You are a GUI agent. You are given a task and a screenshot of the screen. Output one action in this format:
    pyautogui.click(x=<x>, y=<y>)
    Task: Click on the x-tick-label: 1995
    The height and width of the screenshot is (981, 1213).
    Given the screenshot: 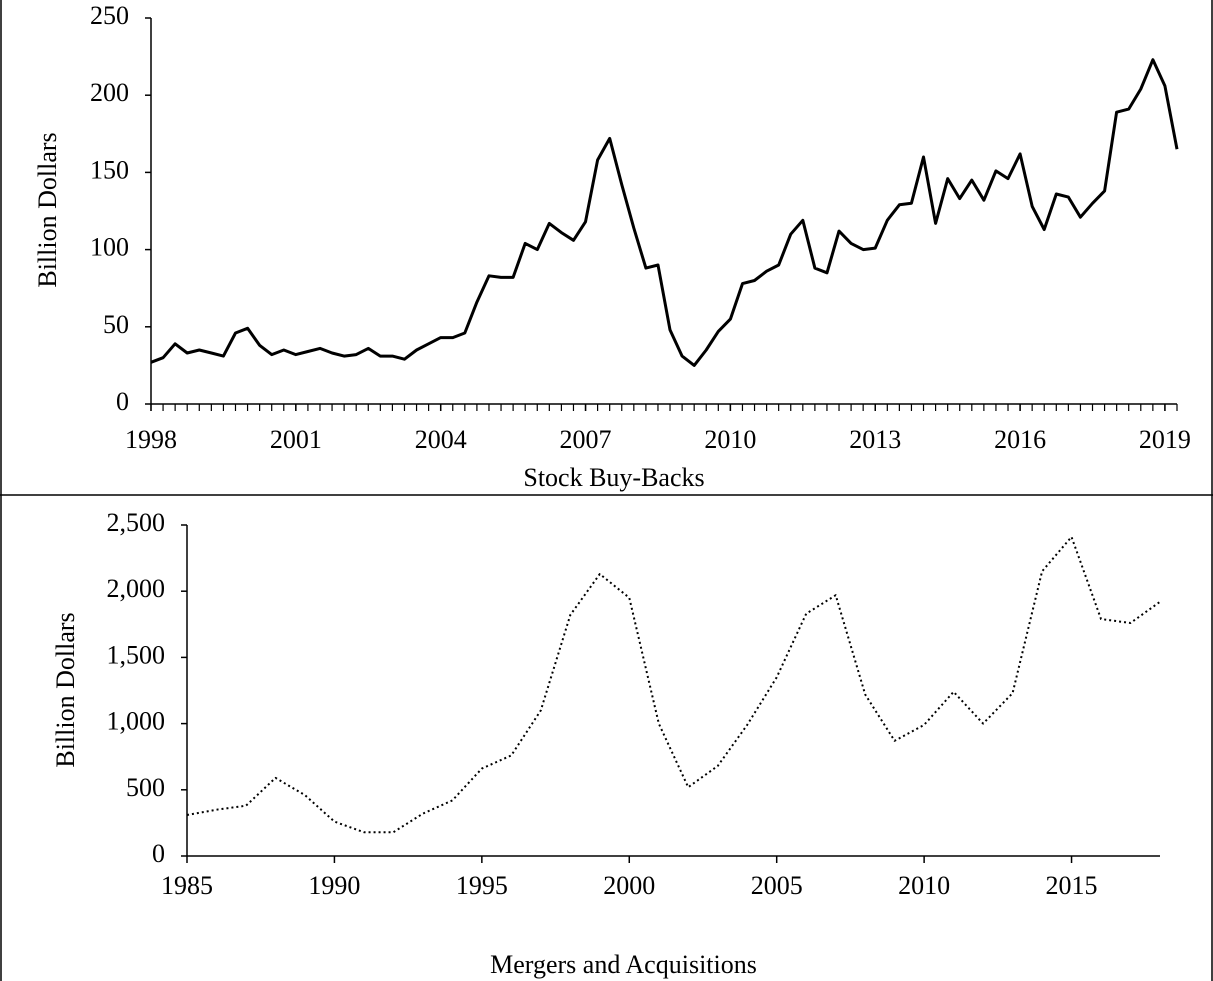 What is the action you would take?
    pyautogui.click(x=482, y=885)
    